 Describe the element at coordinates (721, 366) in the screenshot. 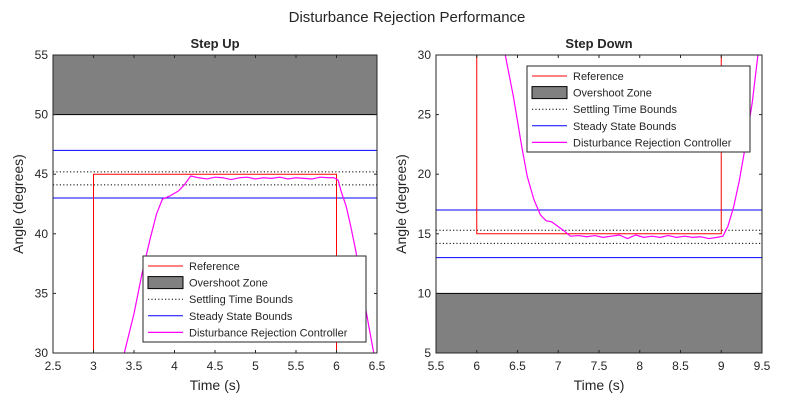

I see `x-tick-label: 9` at that location.